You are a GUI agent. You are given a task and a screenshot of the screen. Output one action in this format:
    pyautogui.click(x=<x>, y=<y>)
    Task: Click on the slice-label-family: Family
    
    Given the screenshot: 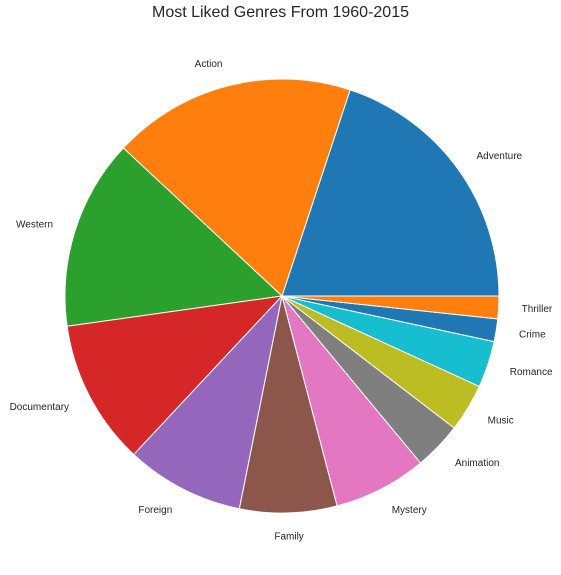 What is the action you would take?
    pyautogui.click(x=288, y=536)
    